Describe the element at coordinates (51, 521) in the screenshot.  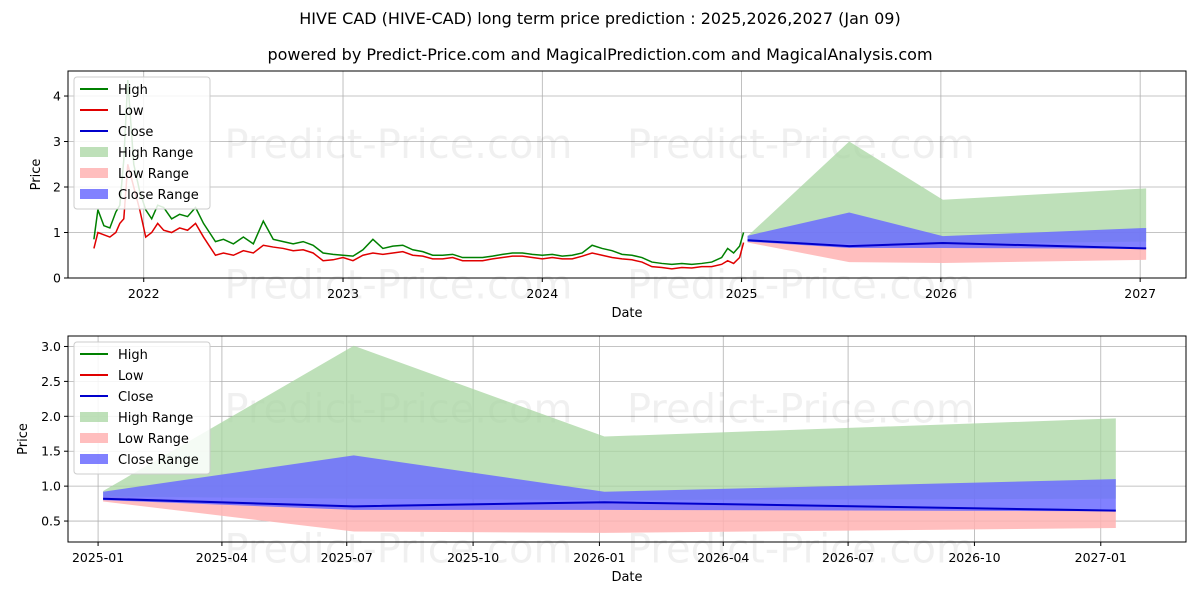
I see `y-tick-label: 0.5` at that location.